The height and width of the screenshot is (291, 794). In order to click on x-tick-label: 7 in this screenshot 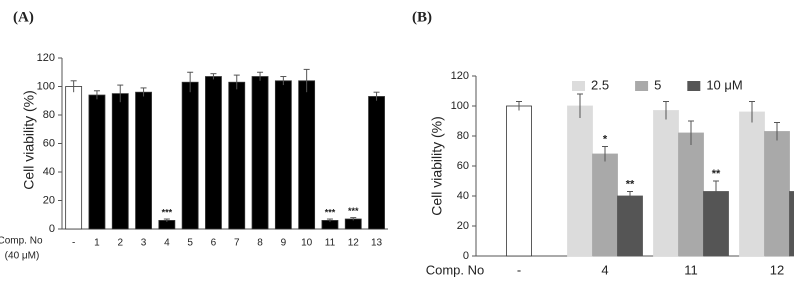, I will do `click(237, 243)`.